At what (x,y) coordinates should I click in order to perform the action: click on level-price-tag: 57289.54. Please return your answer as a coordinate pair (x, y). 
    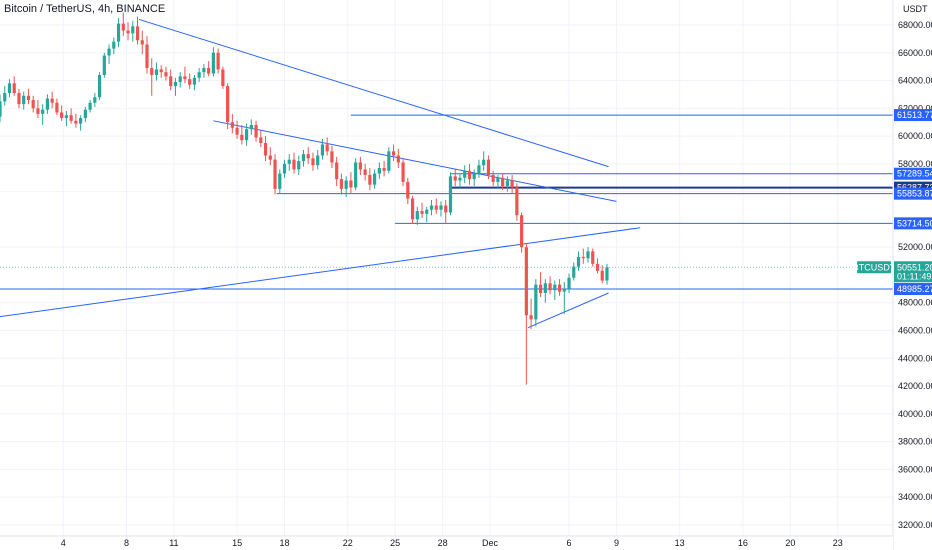
    Looking at the image, I should click on (913, 173).